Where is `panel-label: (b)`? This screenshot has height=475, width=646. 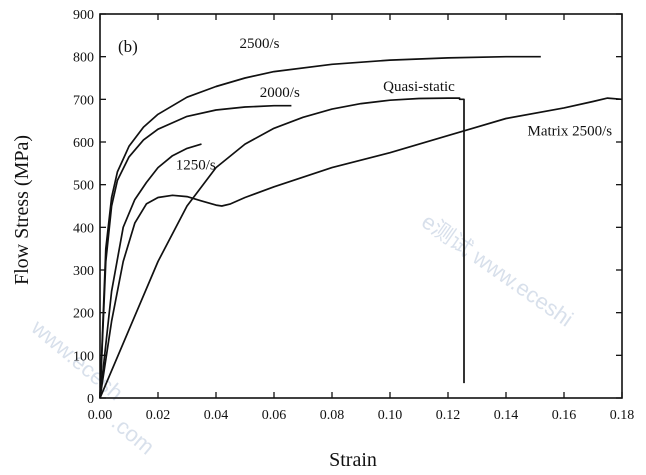
panel-label: (b) is located at coordinates (128, 46).